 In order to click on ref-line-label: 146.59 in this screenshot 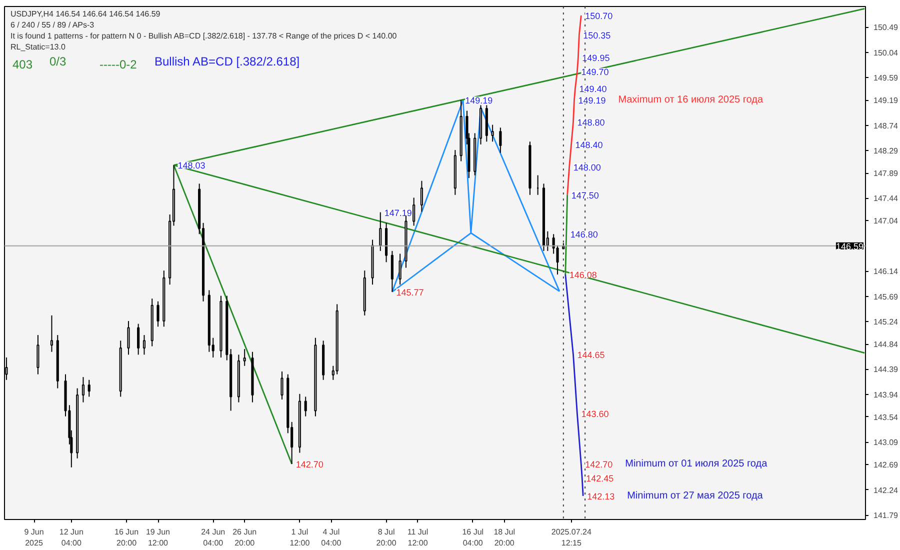, I will do `click(850, 246)`.